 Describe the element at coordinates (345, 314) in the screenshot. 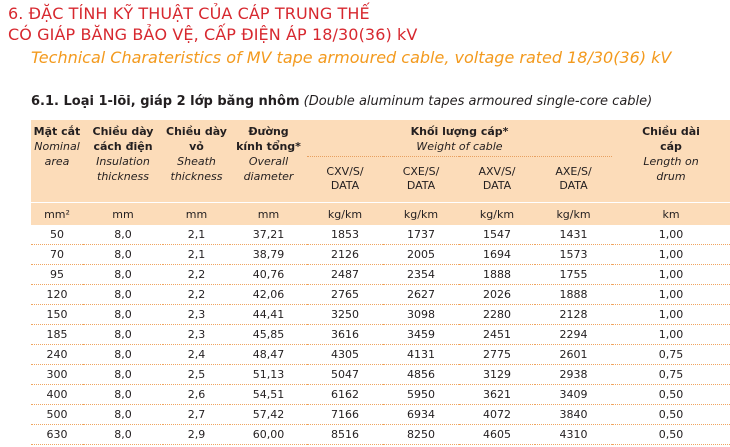

I see `table-cell: 3250` at that location.